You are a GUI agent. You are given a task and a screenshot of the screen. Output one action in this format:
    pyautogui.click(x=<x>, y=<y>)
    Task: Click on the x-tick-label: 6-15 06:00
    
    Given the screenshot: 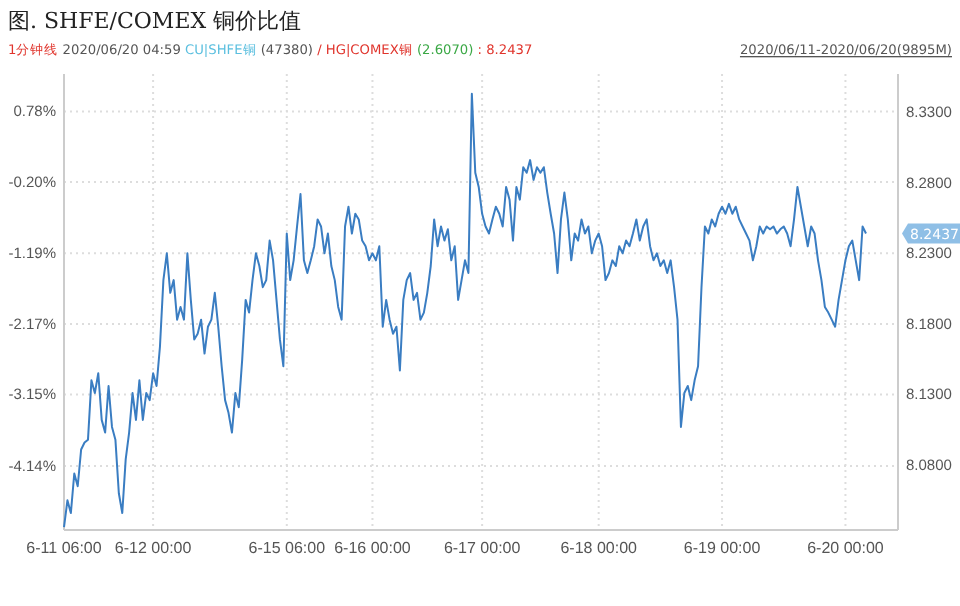 What is the action you would take?
    pyautogui.click(x=287, y=548)
    